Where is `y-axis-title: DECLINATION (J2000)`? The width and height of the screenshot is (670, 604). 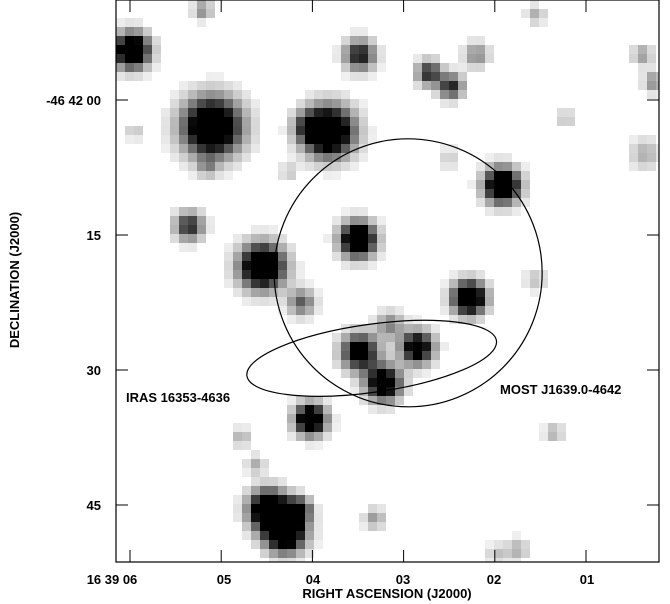 y-axis-title: DECLINATION (J2000) is located at coordinates (14, 280).